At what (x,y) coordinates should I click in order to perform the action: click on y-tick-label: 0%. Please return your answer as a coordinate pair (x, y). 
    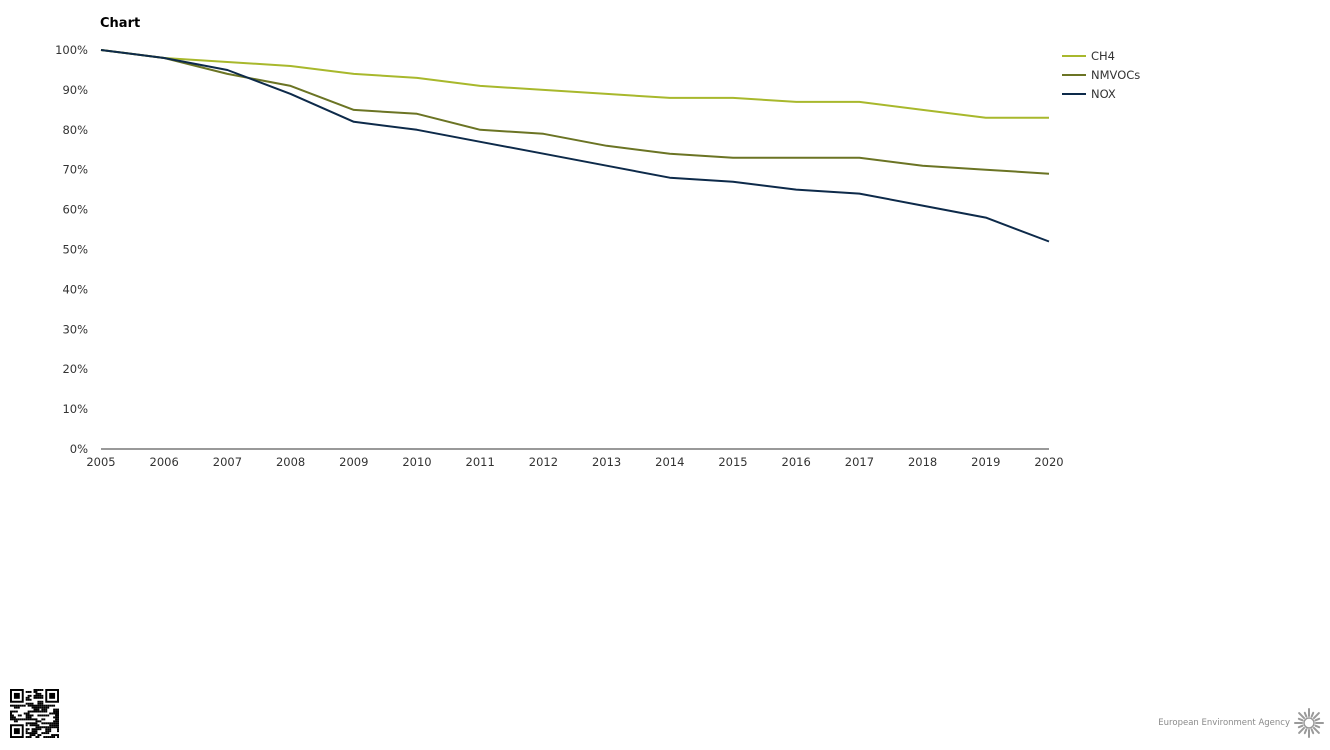
    Looking at the image, I should click on (79, 449).